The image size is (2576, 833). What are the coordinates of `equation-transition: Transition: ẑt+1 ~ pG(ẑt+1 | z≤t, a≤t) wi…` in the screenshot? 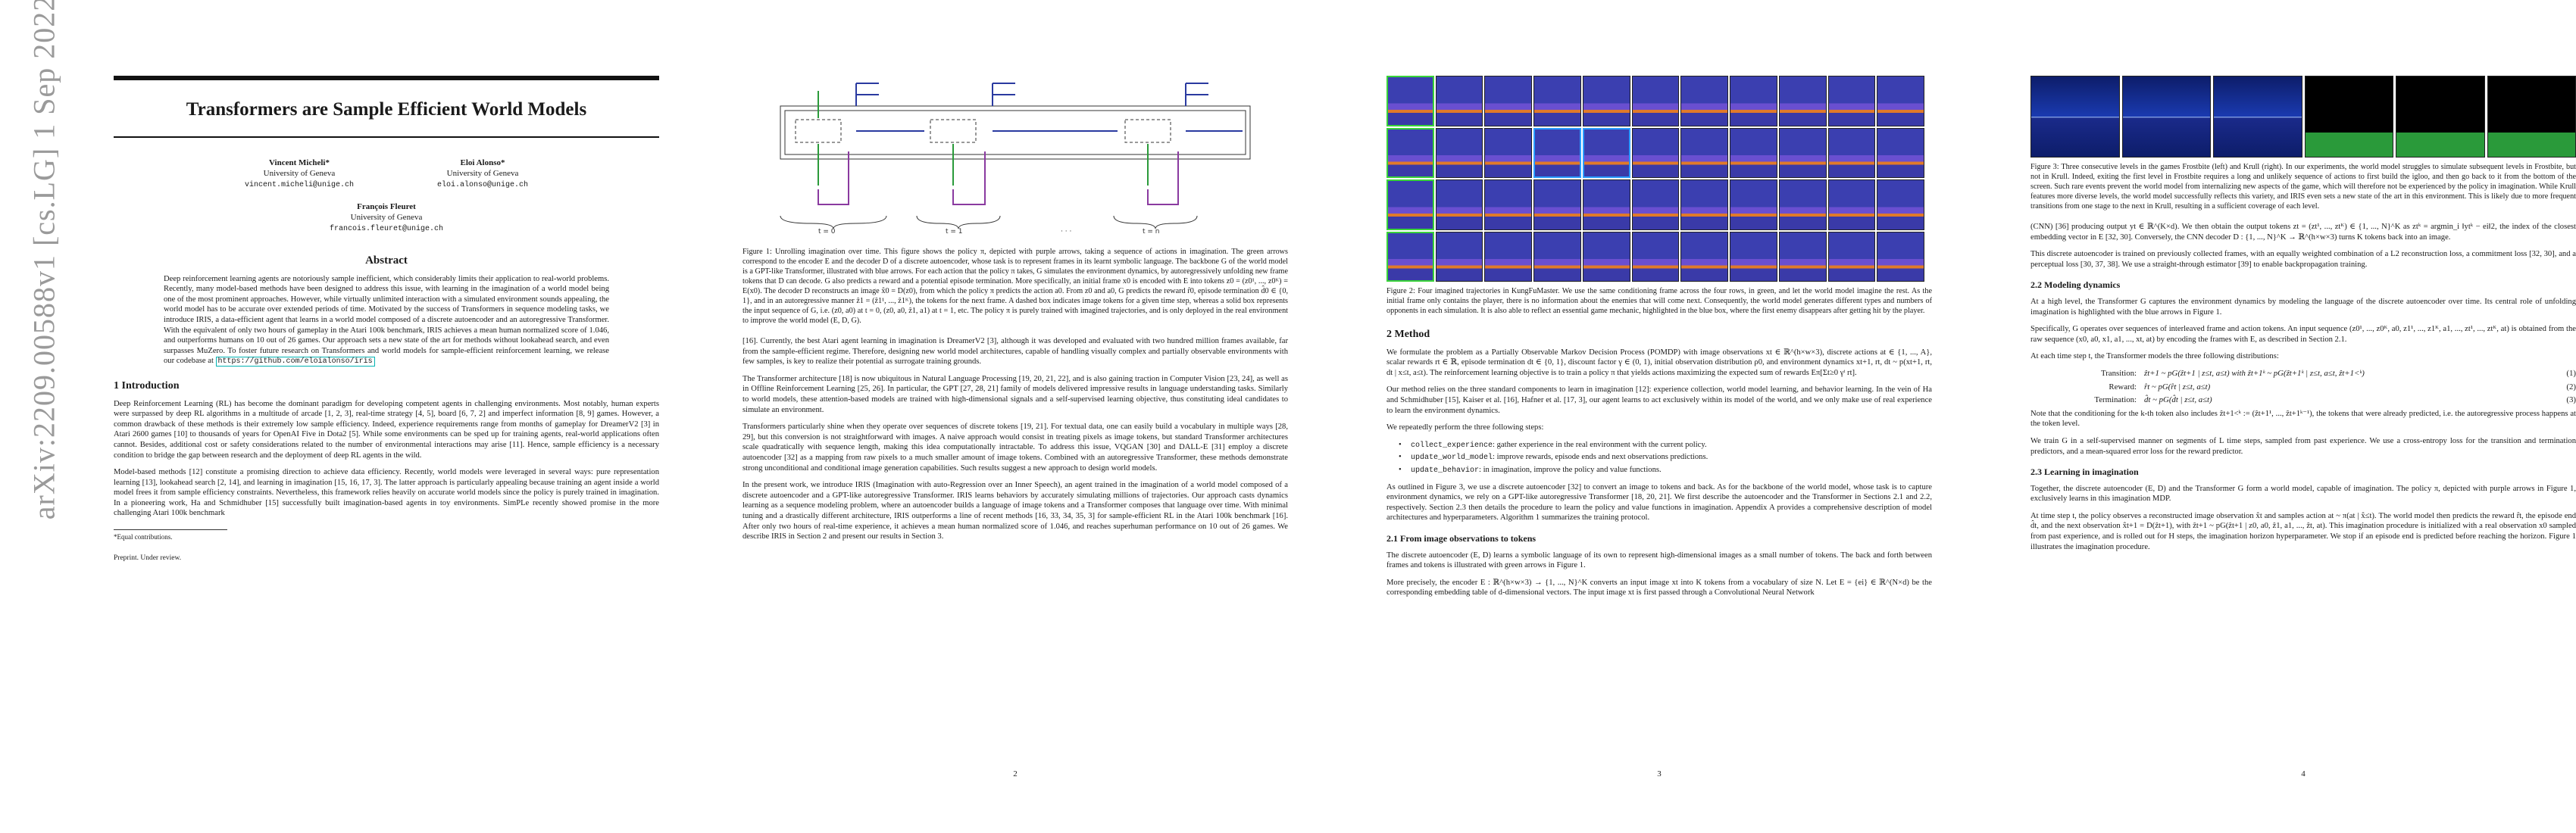 It's located at (2339, 373).